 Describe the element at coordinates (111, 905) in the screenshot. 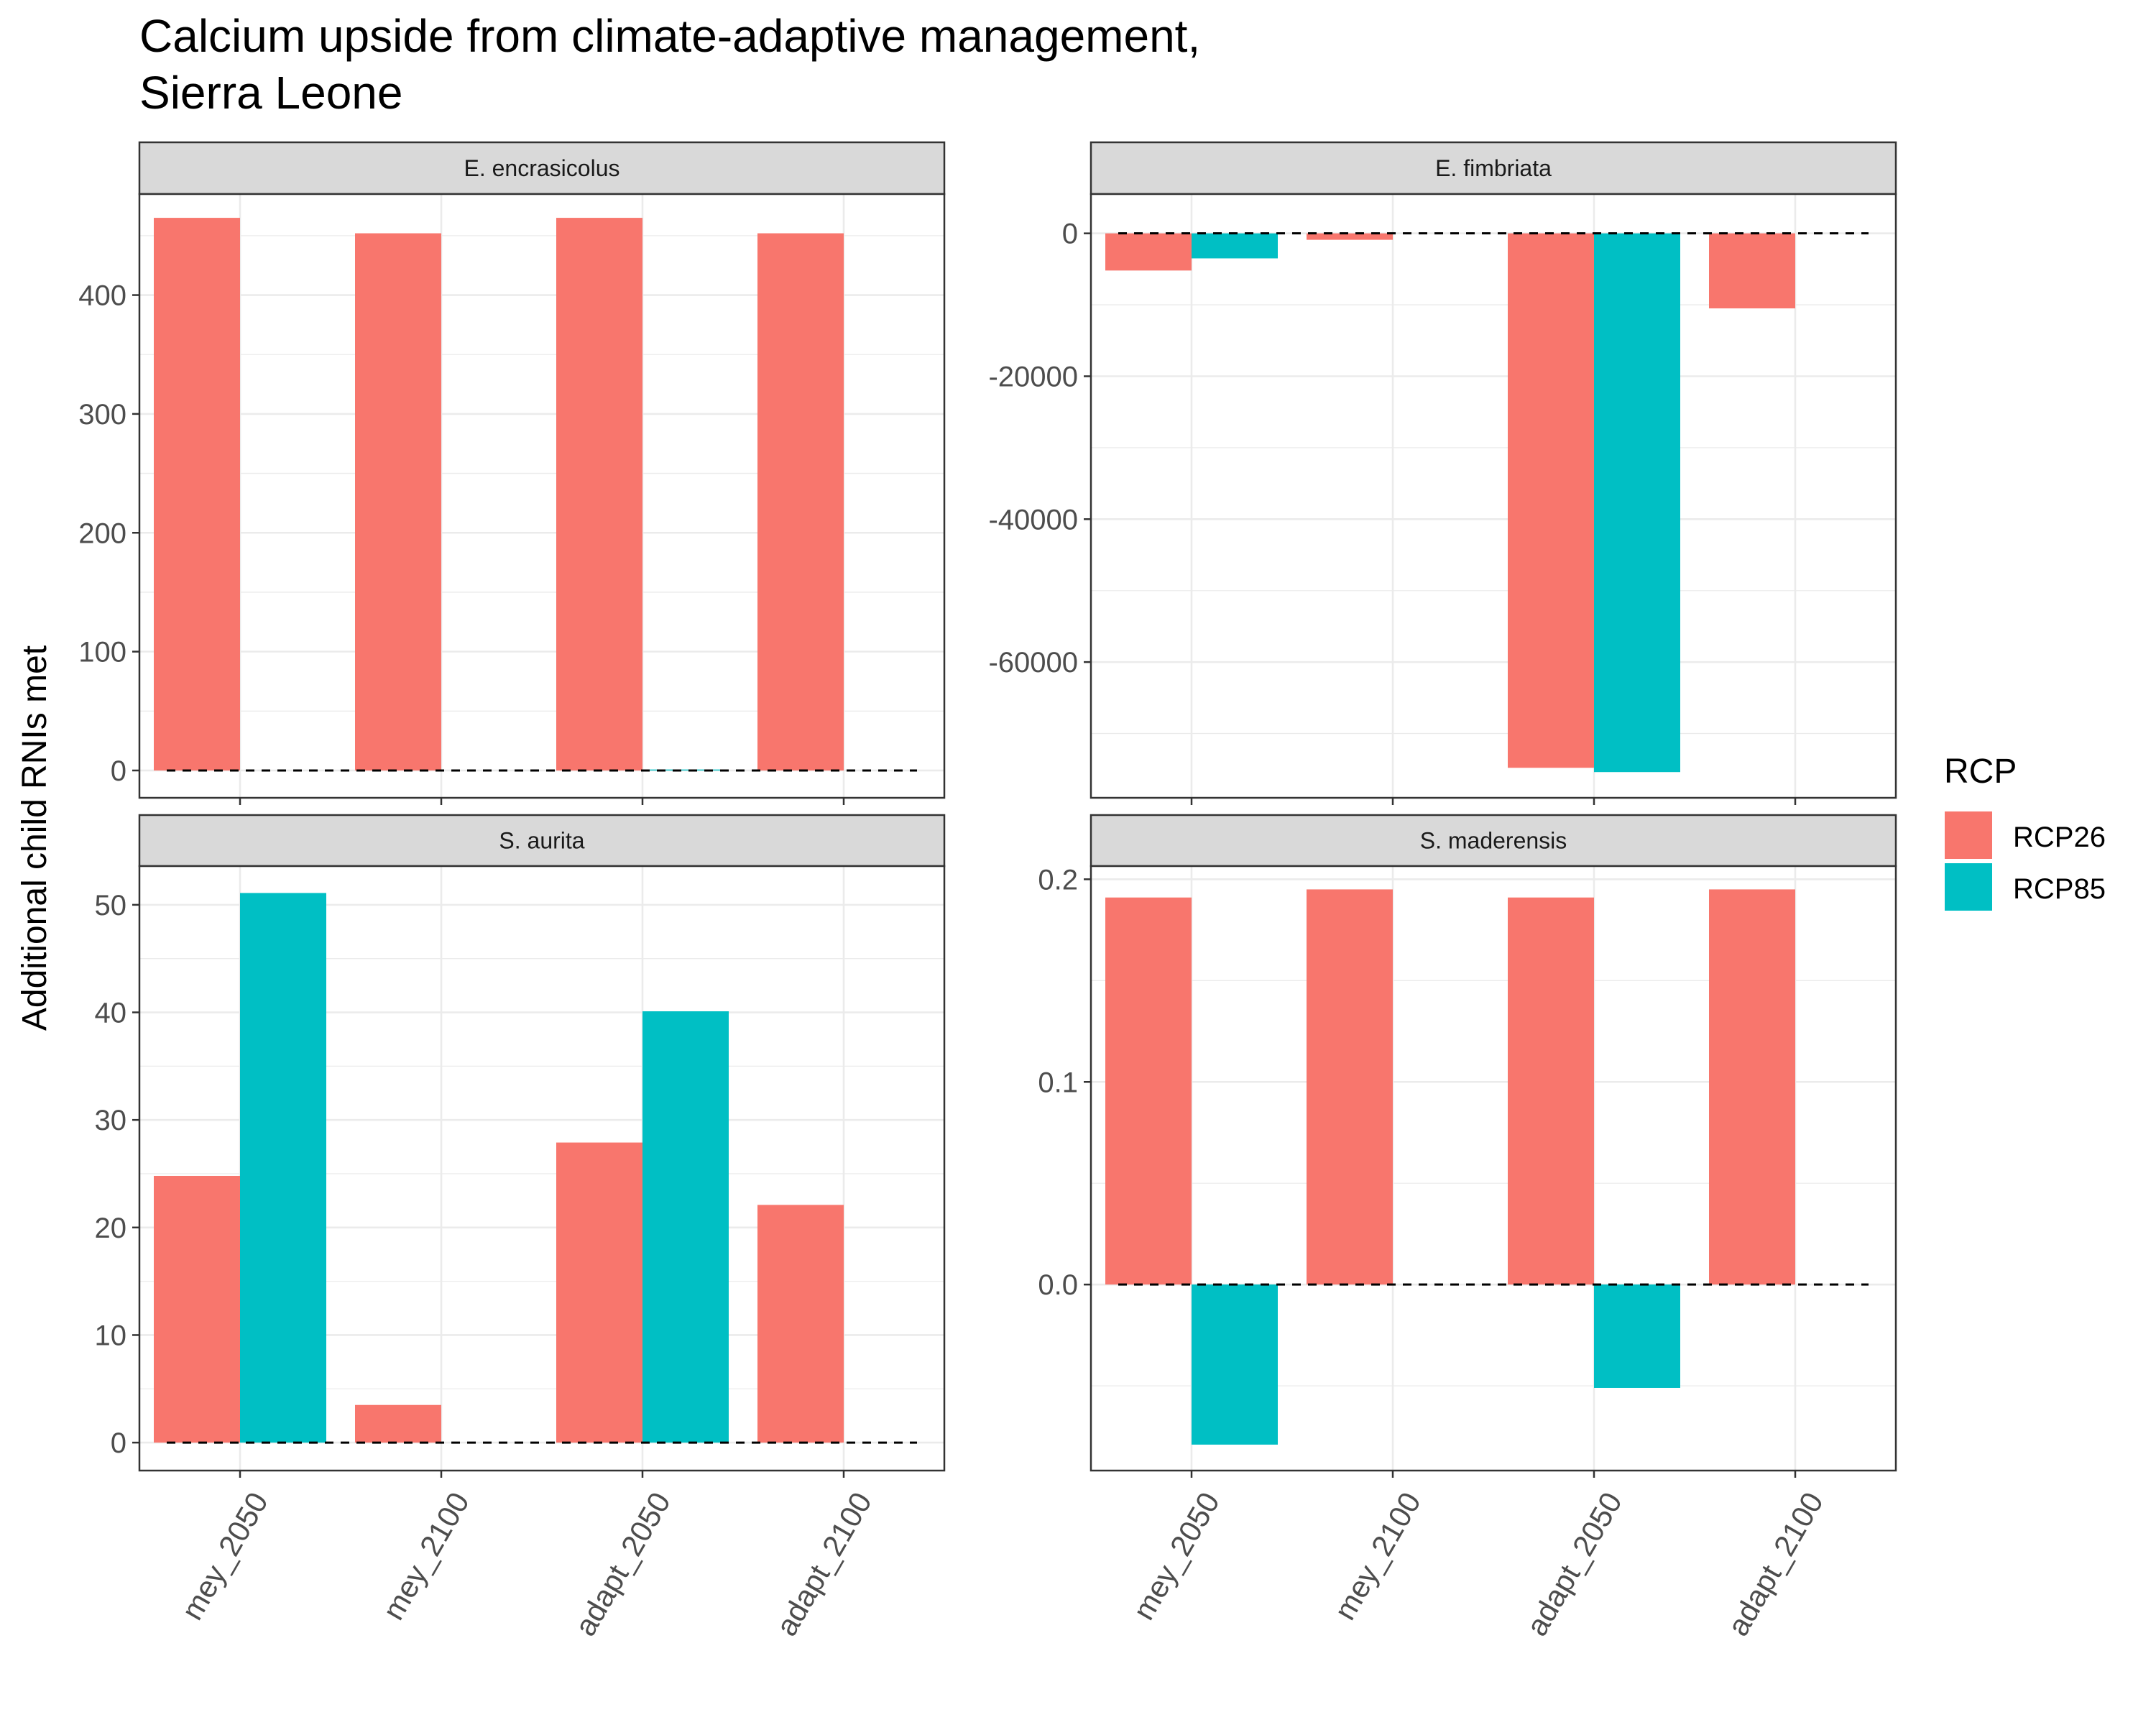

I see `y-tick-label-s-aurita-5: 50` at that location.